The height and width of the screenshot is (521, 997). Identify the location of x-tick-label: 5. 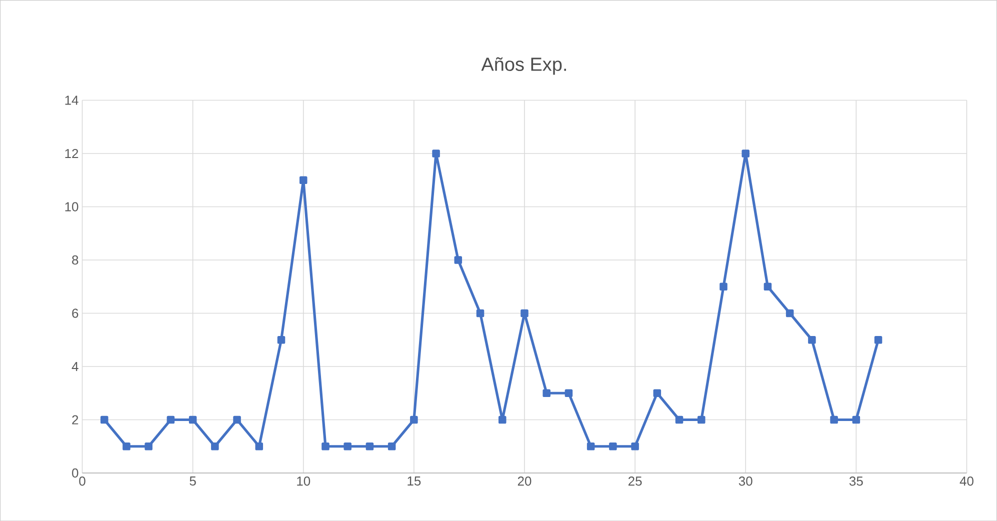
(193, 481).